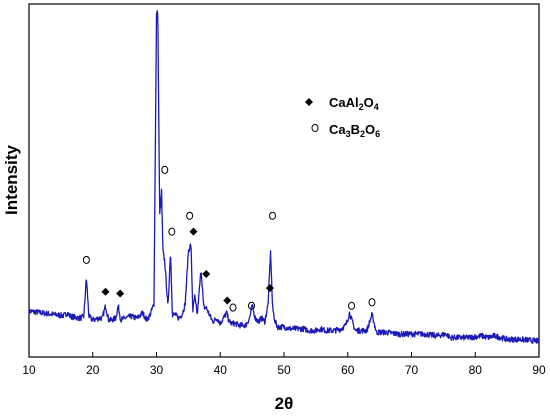 The image size is (550, 416). What do you see at coordinates (309, 102) in the screenshot?
I see `legend-diamond-marker` at bounding box center [309, 102].